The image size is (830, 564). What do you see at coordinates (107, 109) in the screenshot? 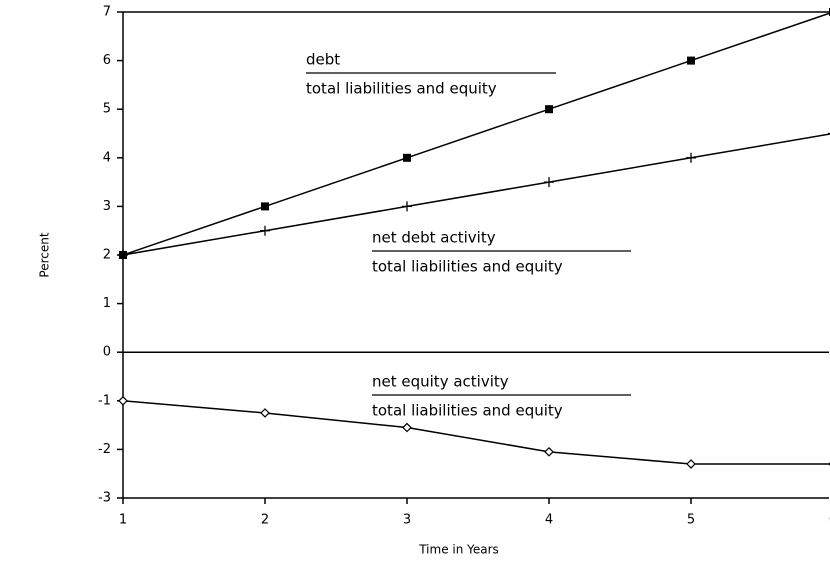
I see `y-tick-label: 5` at bounding box center [107, 109].